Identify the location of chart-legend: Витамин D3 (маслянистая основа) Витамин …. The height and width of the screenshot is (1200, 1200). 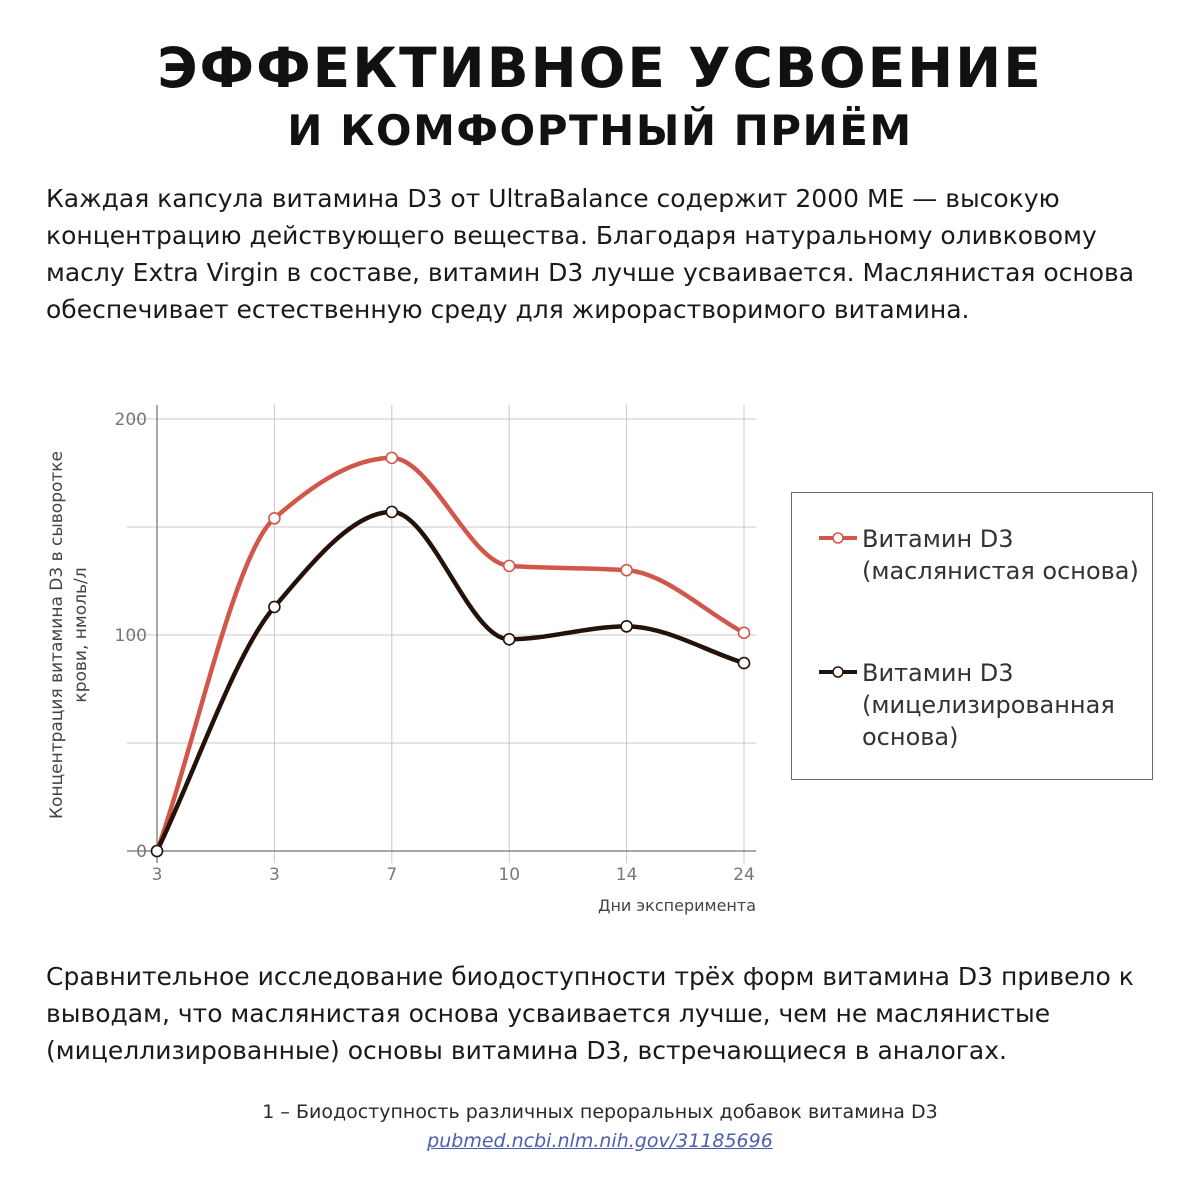
(972, 636).